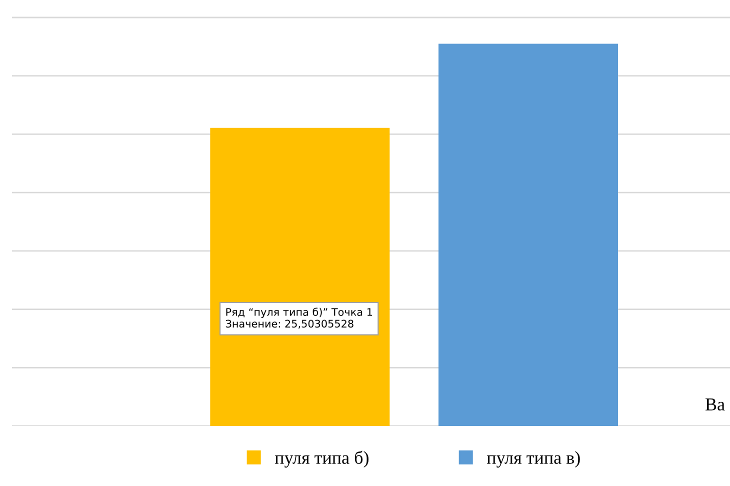  What do you see at coordinates (321, 459) in the screenshot?
I see `legend-label: пуля типа б)` at bounding box center [321, 459].